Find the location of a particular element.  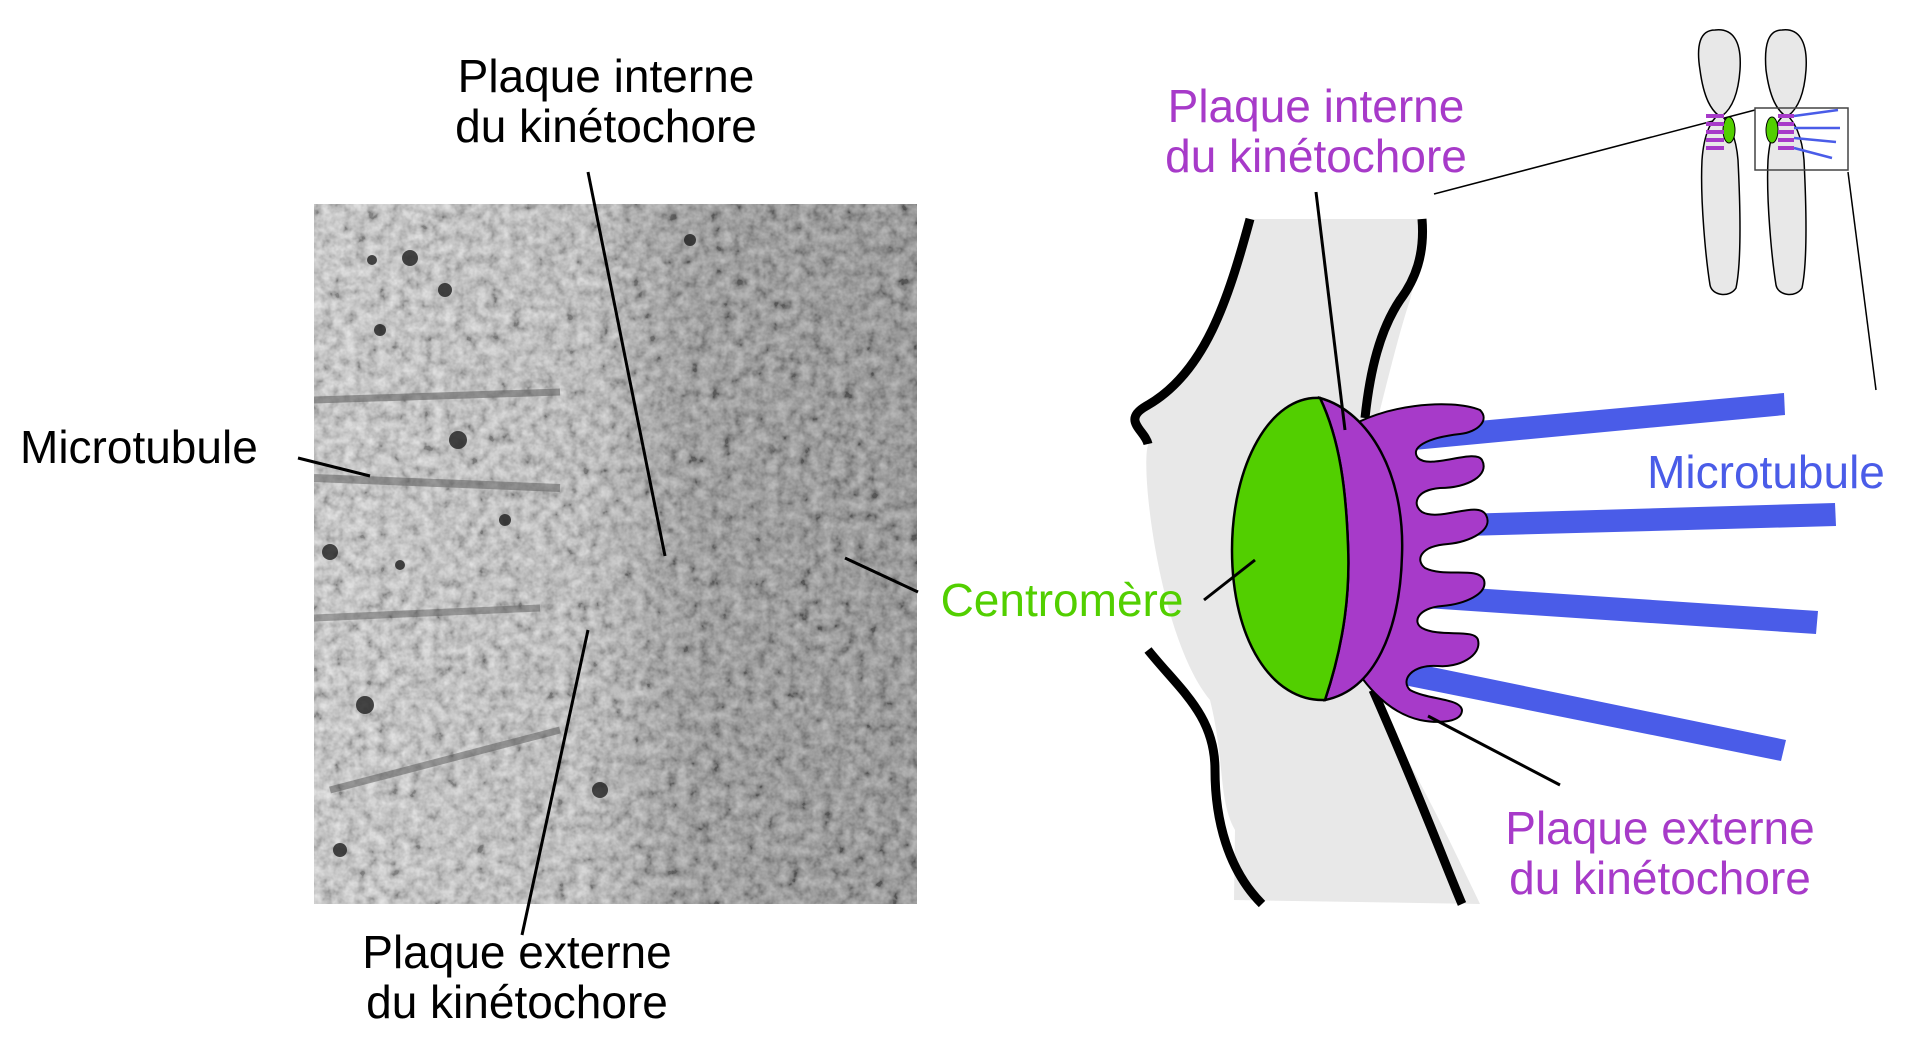

chromosome-thumbnail is located at coordinates (1773, 162).